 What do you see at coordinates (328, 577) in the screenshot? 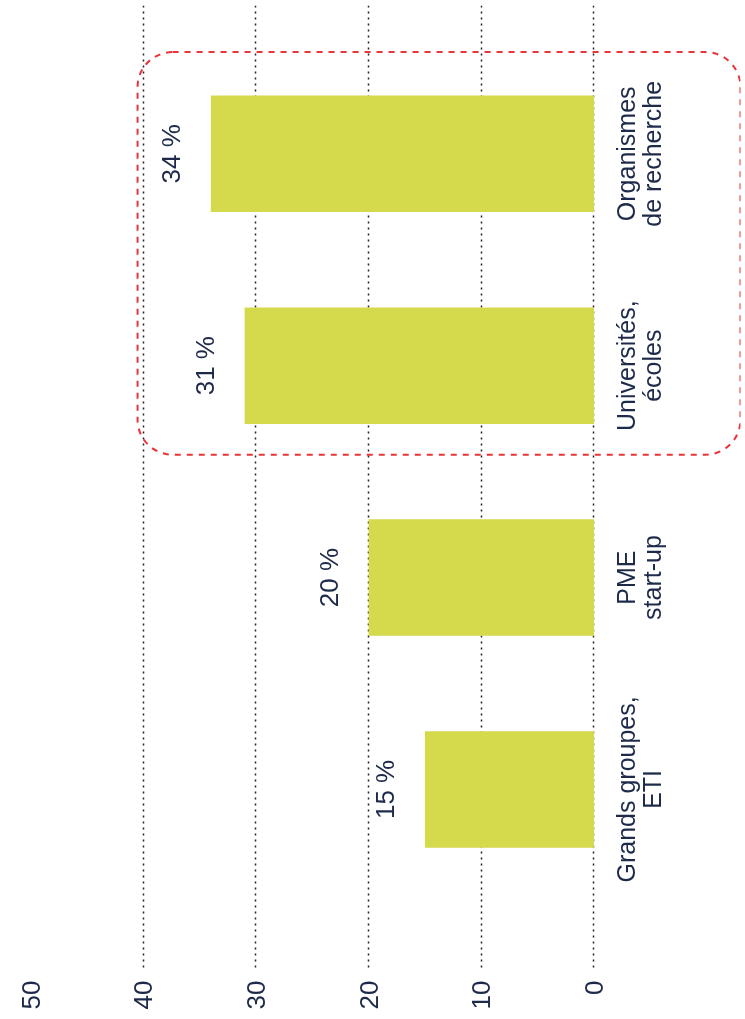
I see `data-label: 20 %` at bounding box center [328, 577].